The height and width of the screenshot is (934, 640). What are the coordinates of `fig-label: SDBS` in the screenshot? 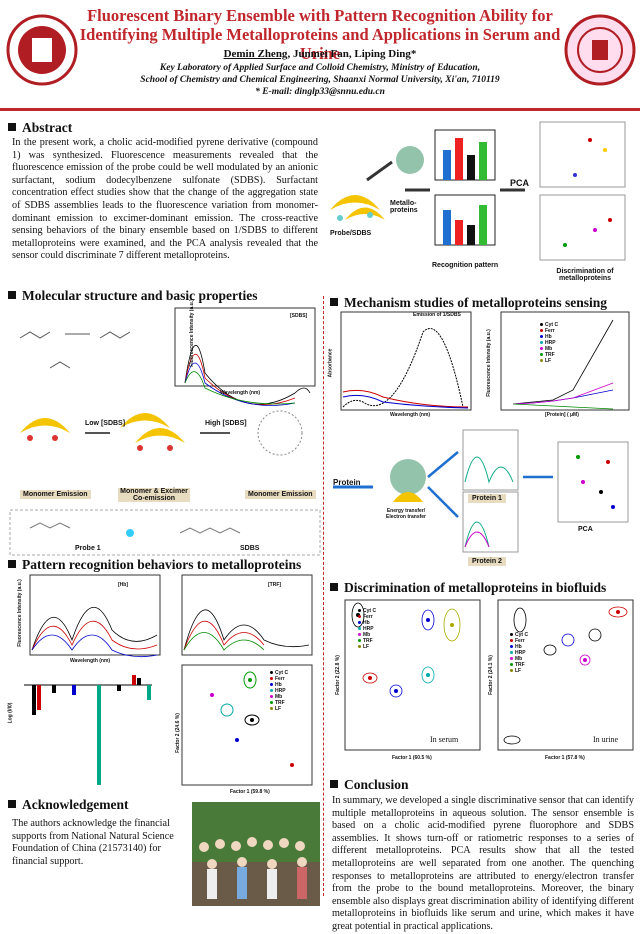 It's located at (250, 548).